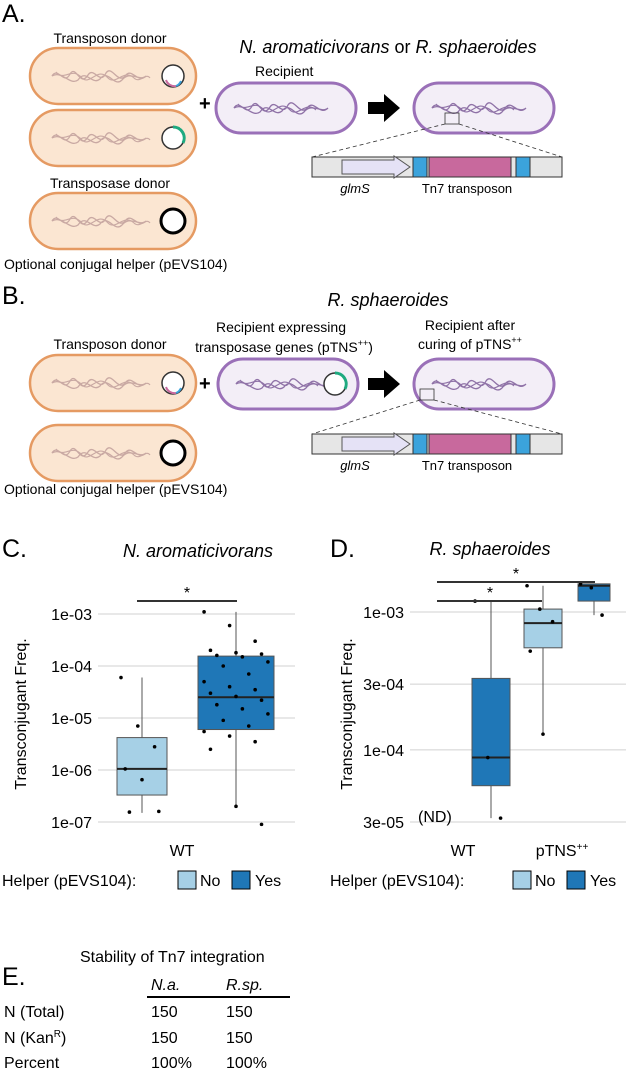 This screenshot has width=626, height=1071. Describe the element at coordinates (171, 1063) in the screenshot. I see `row-percent-na: 100%` at that location.